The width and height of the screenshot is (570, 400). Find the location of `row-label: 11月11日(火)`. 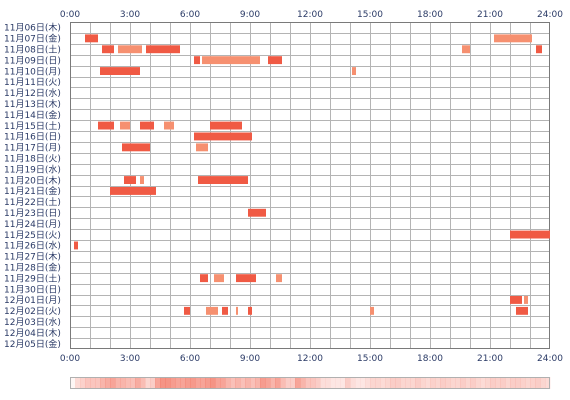

row-label: 11月11日(火) is located at coordinates (32, 82).